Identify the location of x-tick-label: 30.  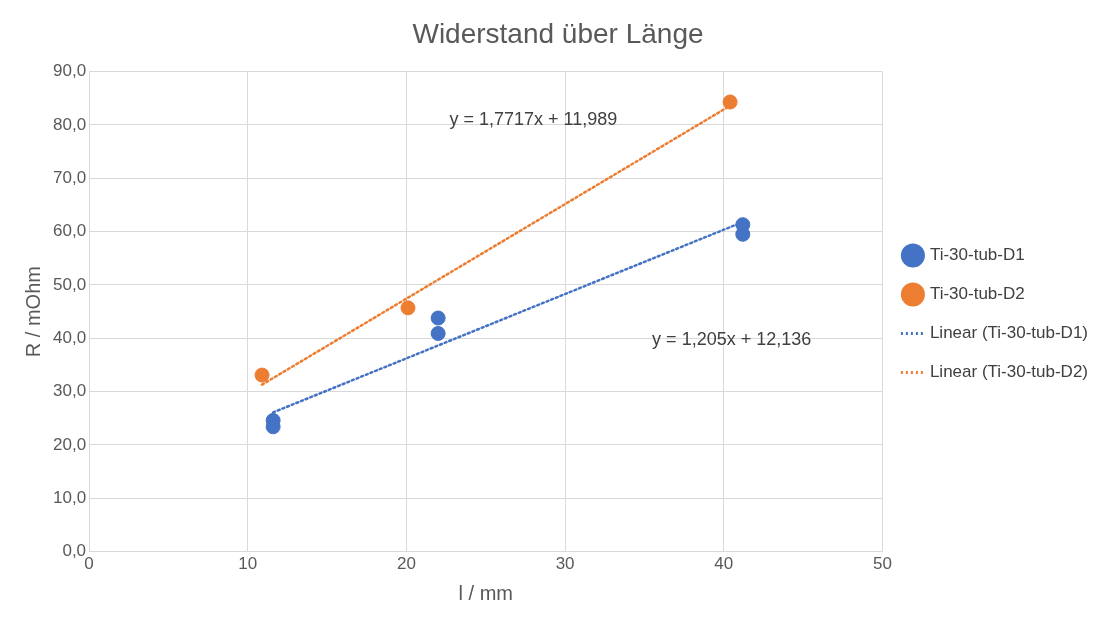
(565, 564).